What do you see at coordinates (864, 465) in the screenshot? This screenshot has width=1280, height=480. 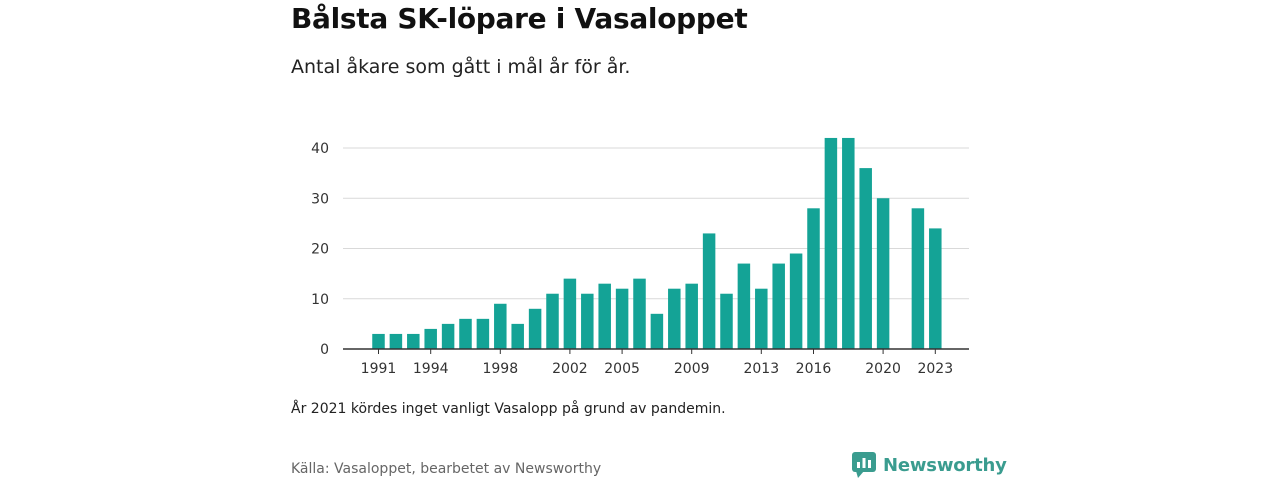 I see `newsworthy-logo-icon` at bounding box center [864, 465].